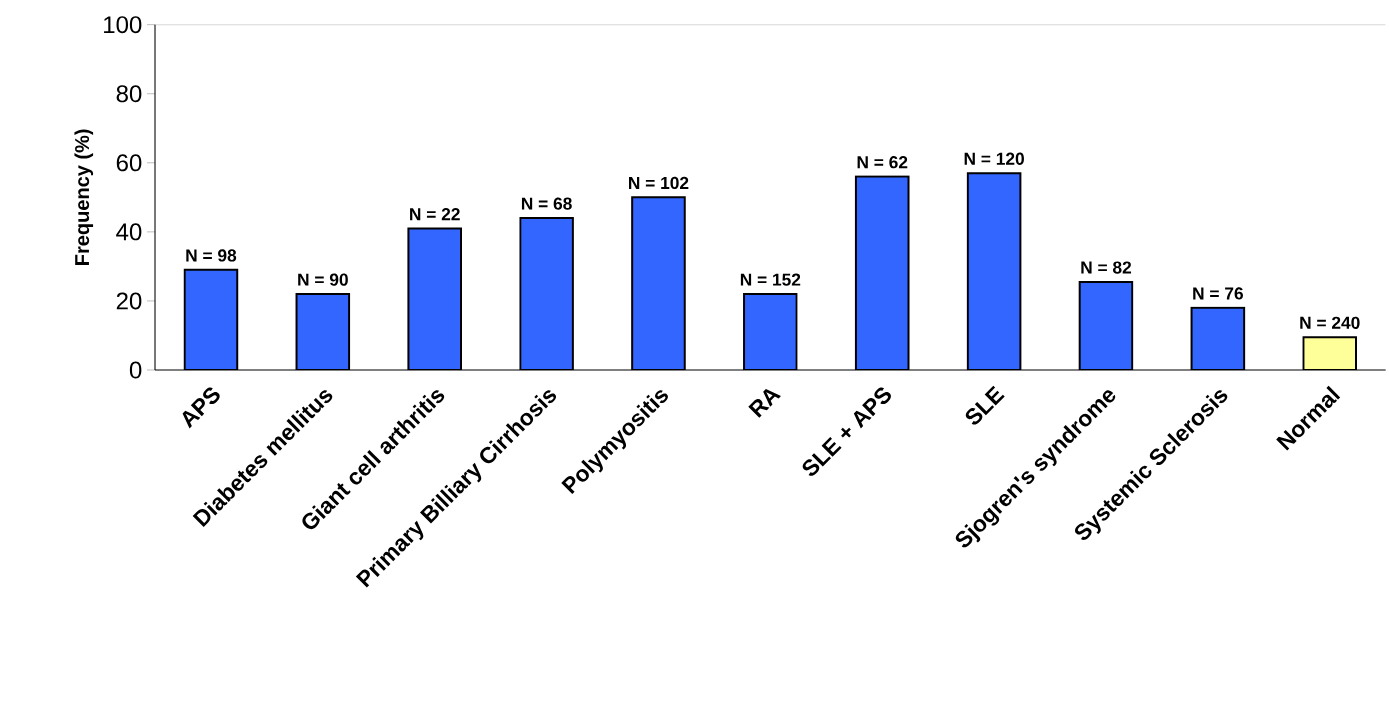 Image resolution: width=1389 pixels, height=701 pixels. What do you see at coordinates (1218, 293) in the screenshot?
I see `annotation: N = 76` at bounding box center [1218, 293].